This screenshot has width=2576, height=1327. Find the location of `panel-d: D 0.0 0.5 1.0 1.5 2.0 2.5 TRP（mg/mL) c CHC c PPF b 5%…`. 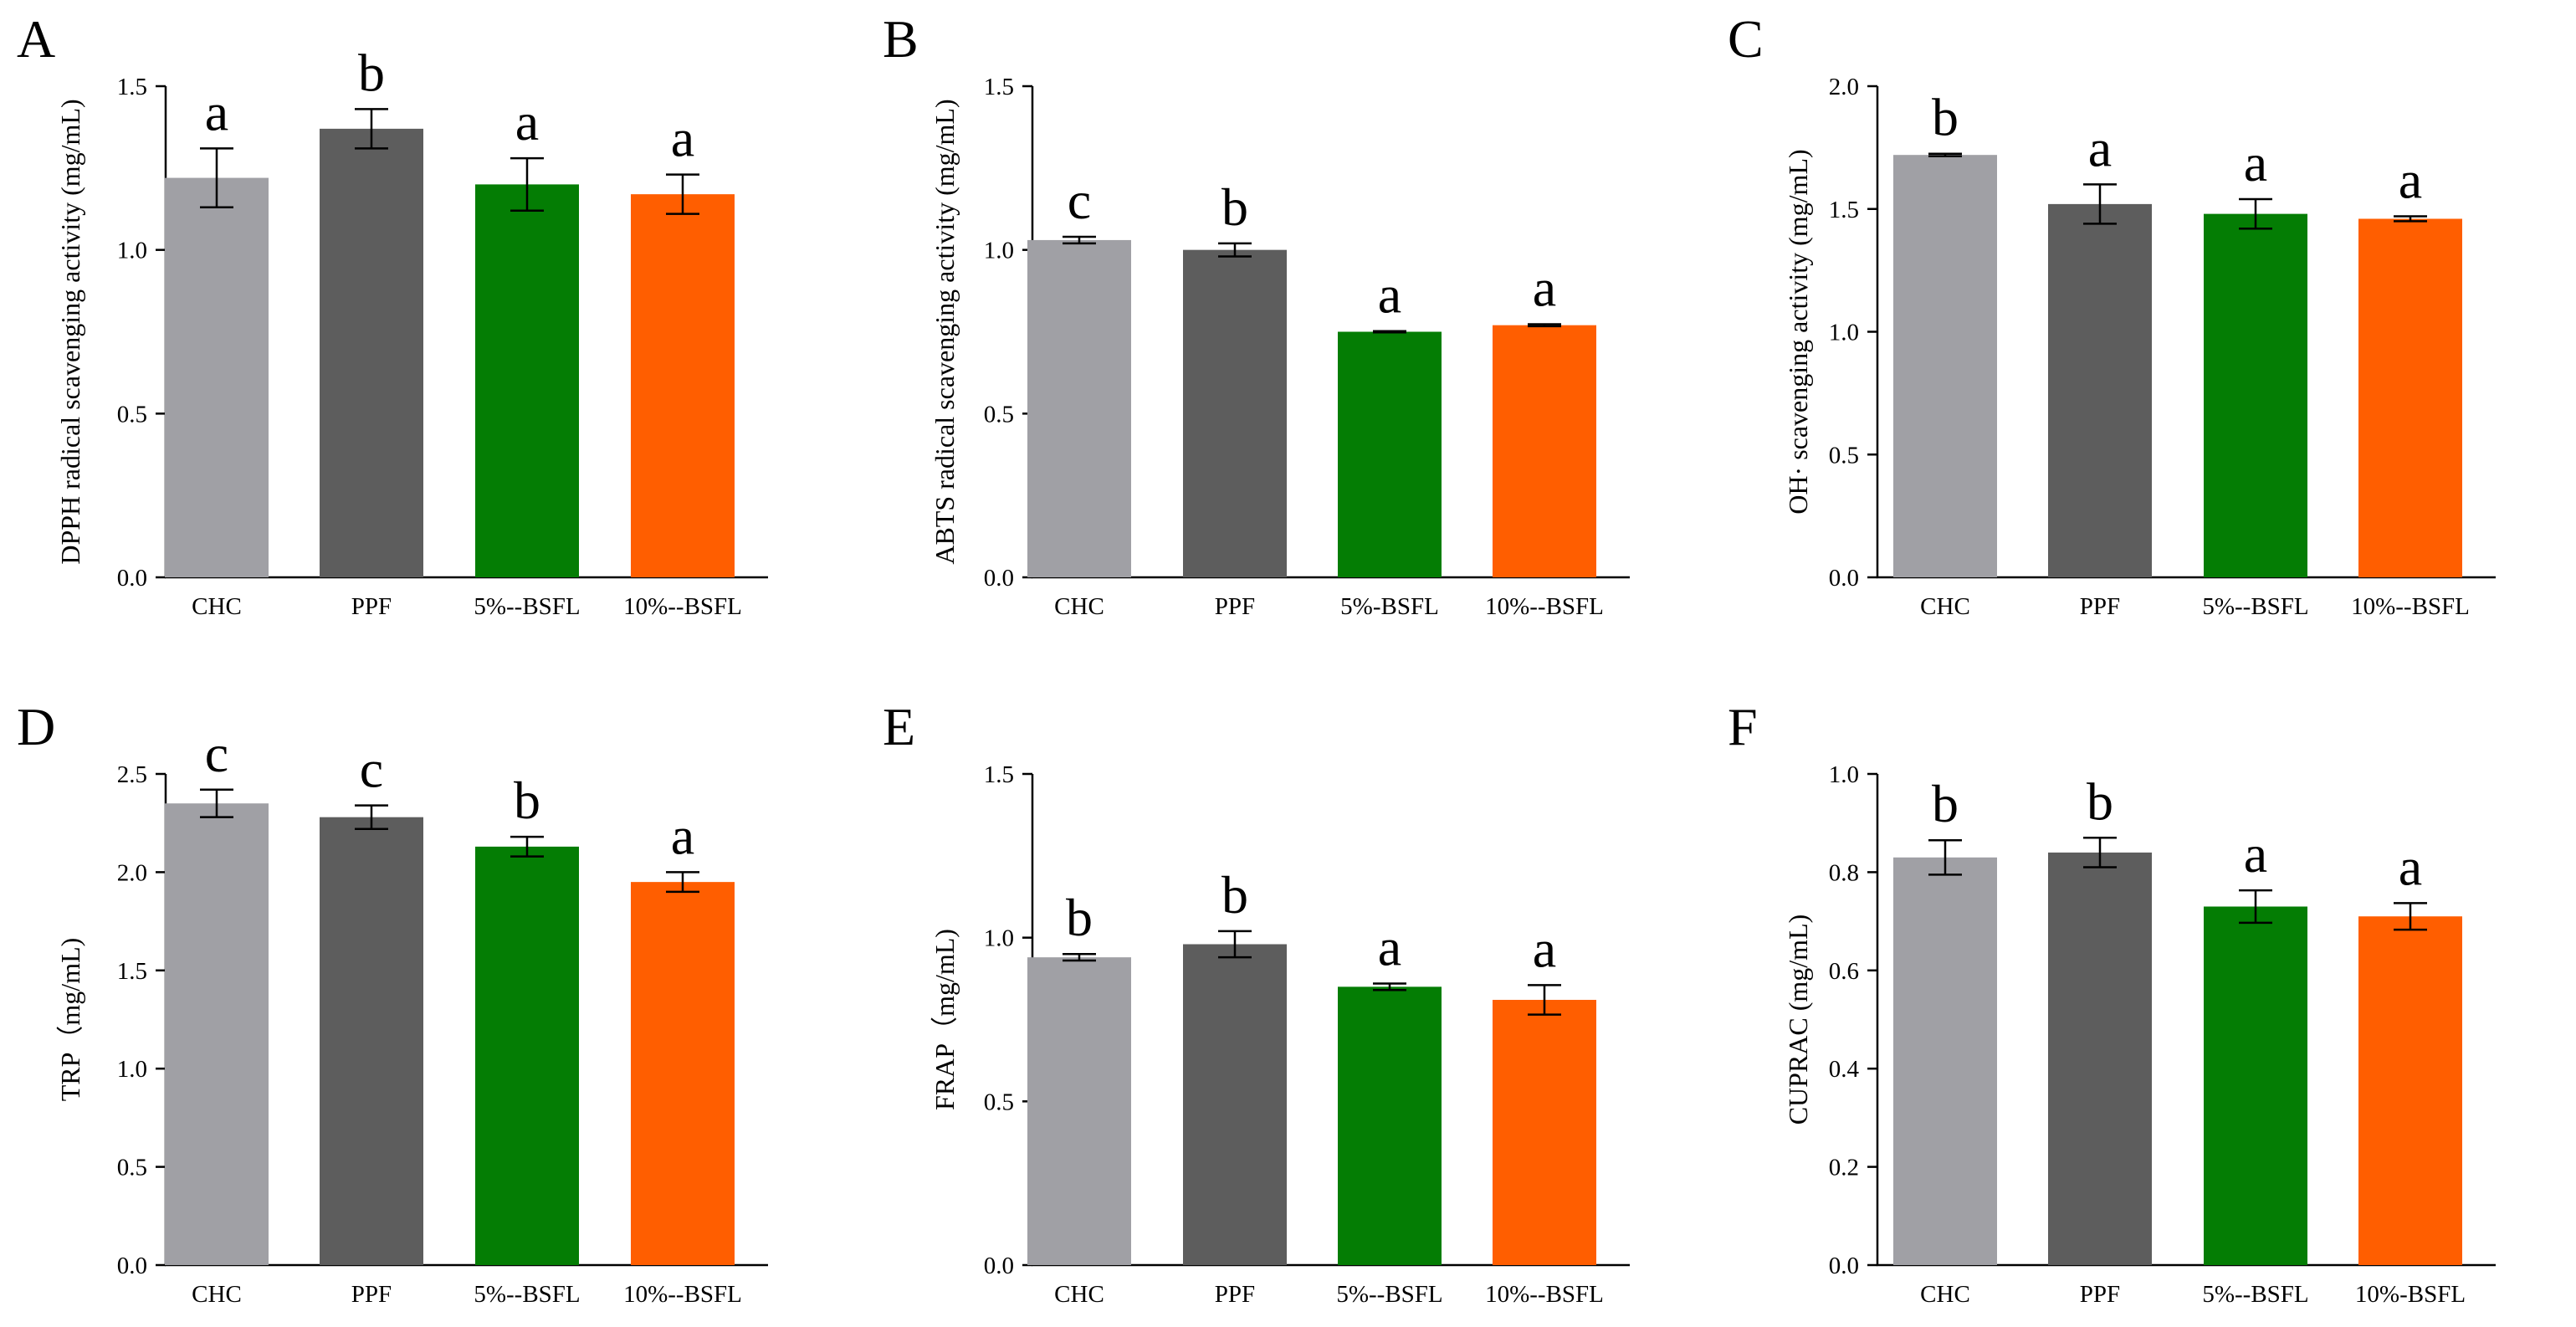

panel-d: D 0.0 0.5 1.0 1.5 2.0 2.5 TRP（mg/mL) c CHC c PPF b 5%… is located at coordinates (393, 1002).